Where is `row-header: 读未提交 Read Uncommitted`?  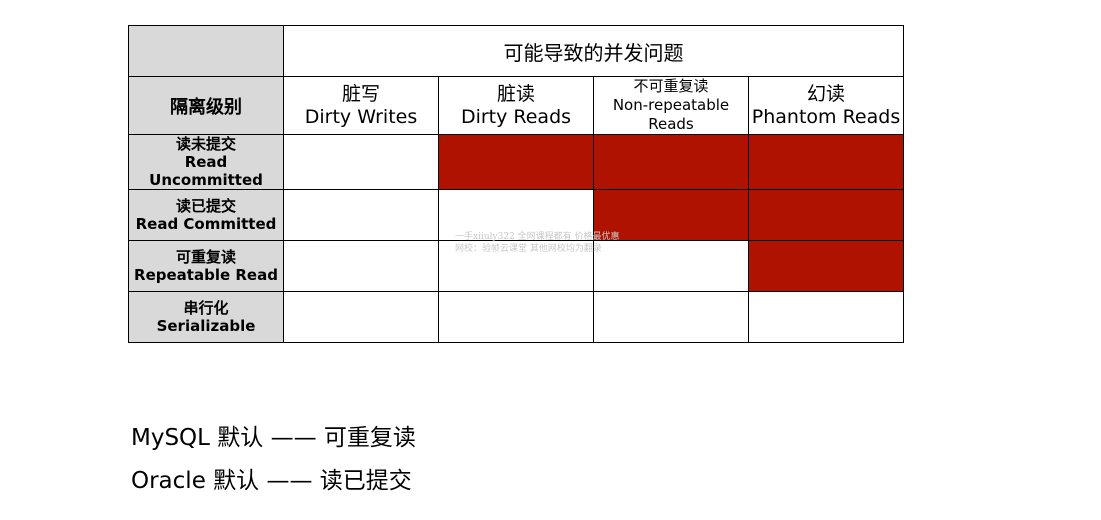 row-header: 读未提交 Read Uncommitted is located at coordinates (206, 162).